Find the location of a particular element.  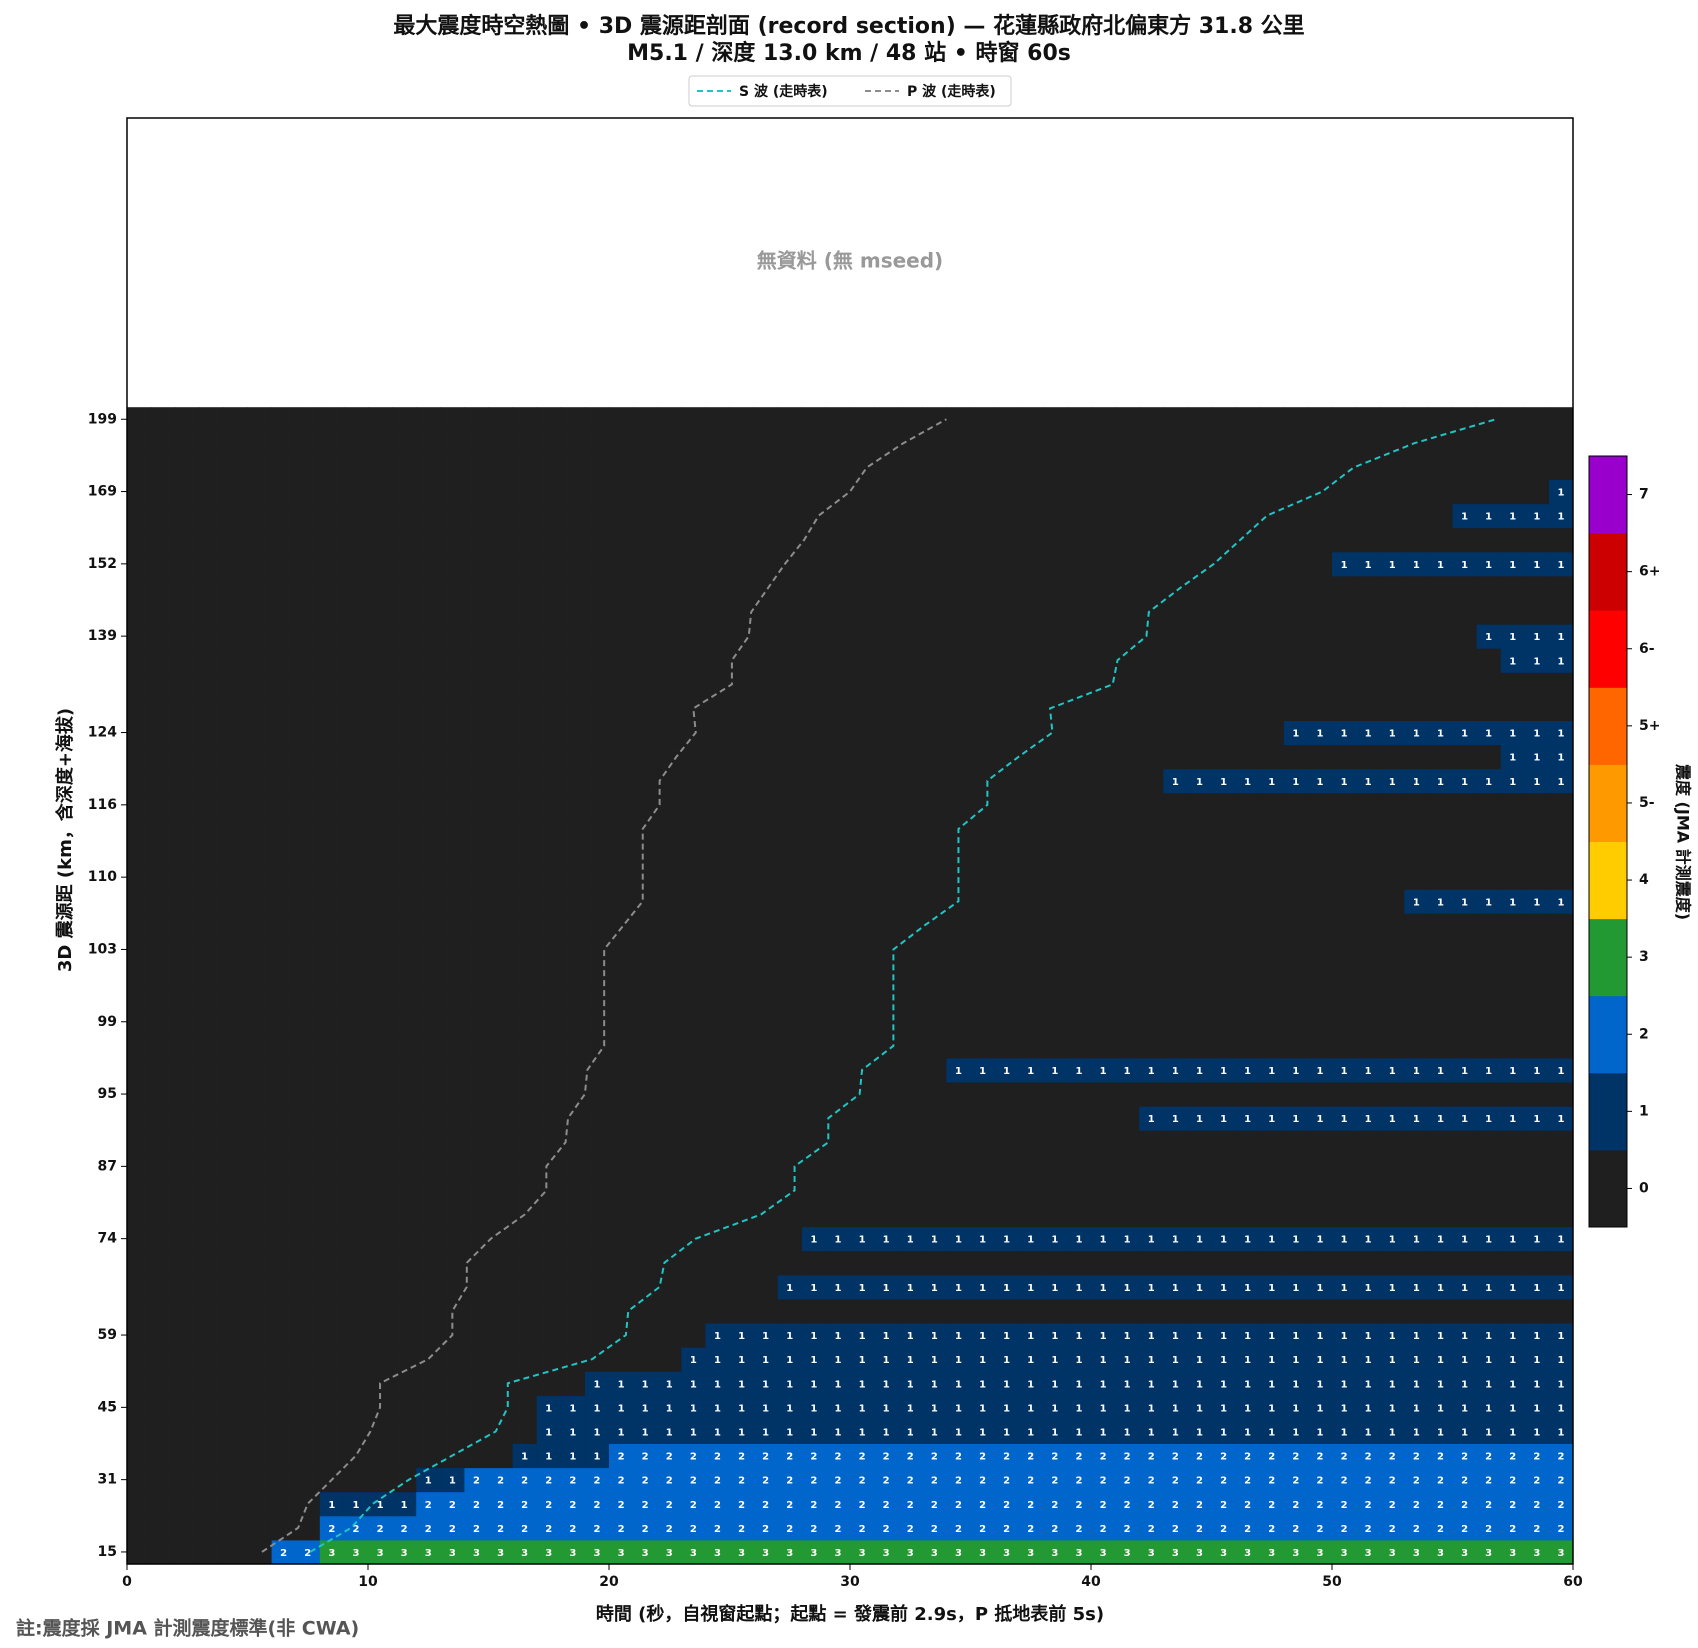

x-tick-label: 0 is located at coordinates (127, 1582).